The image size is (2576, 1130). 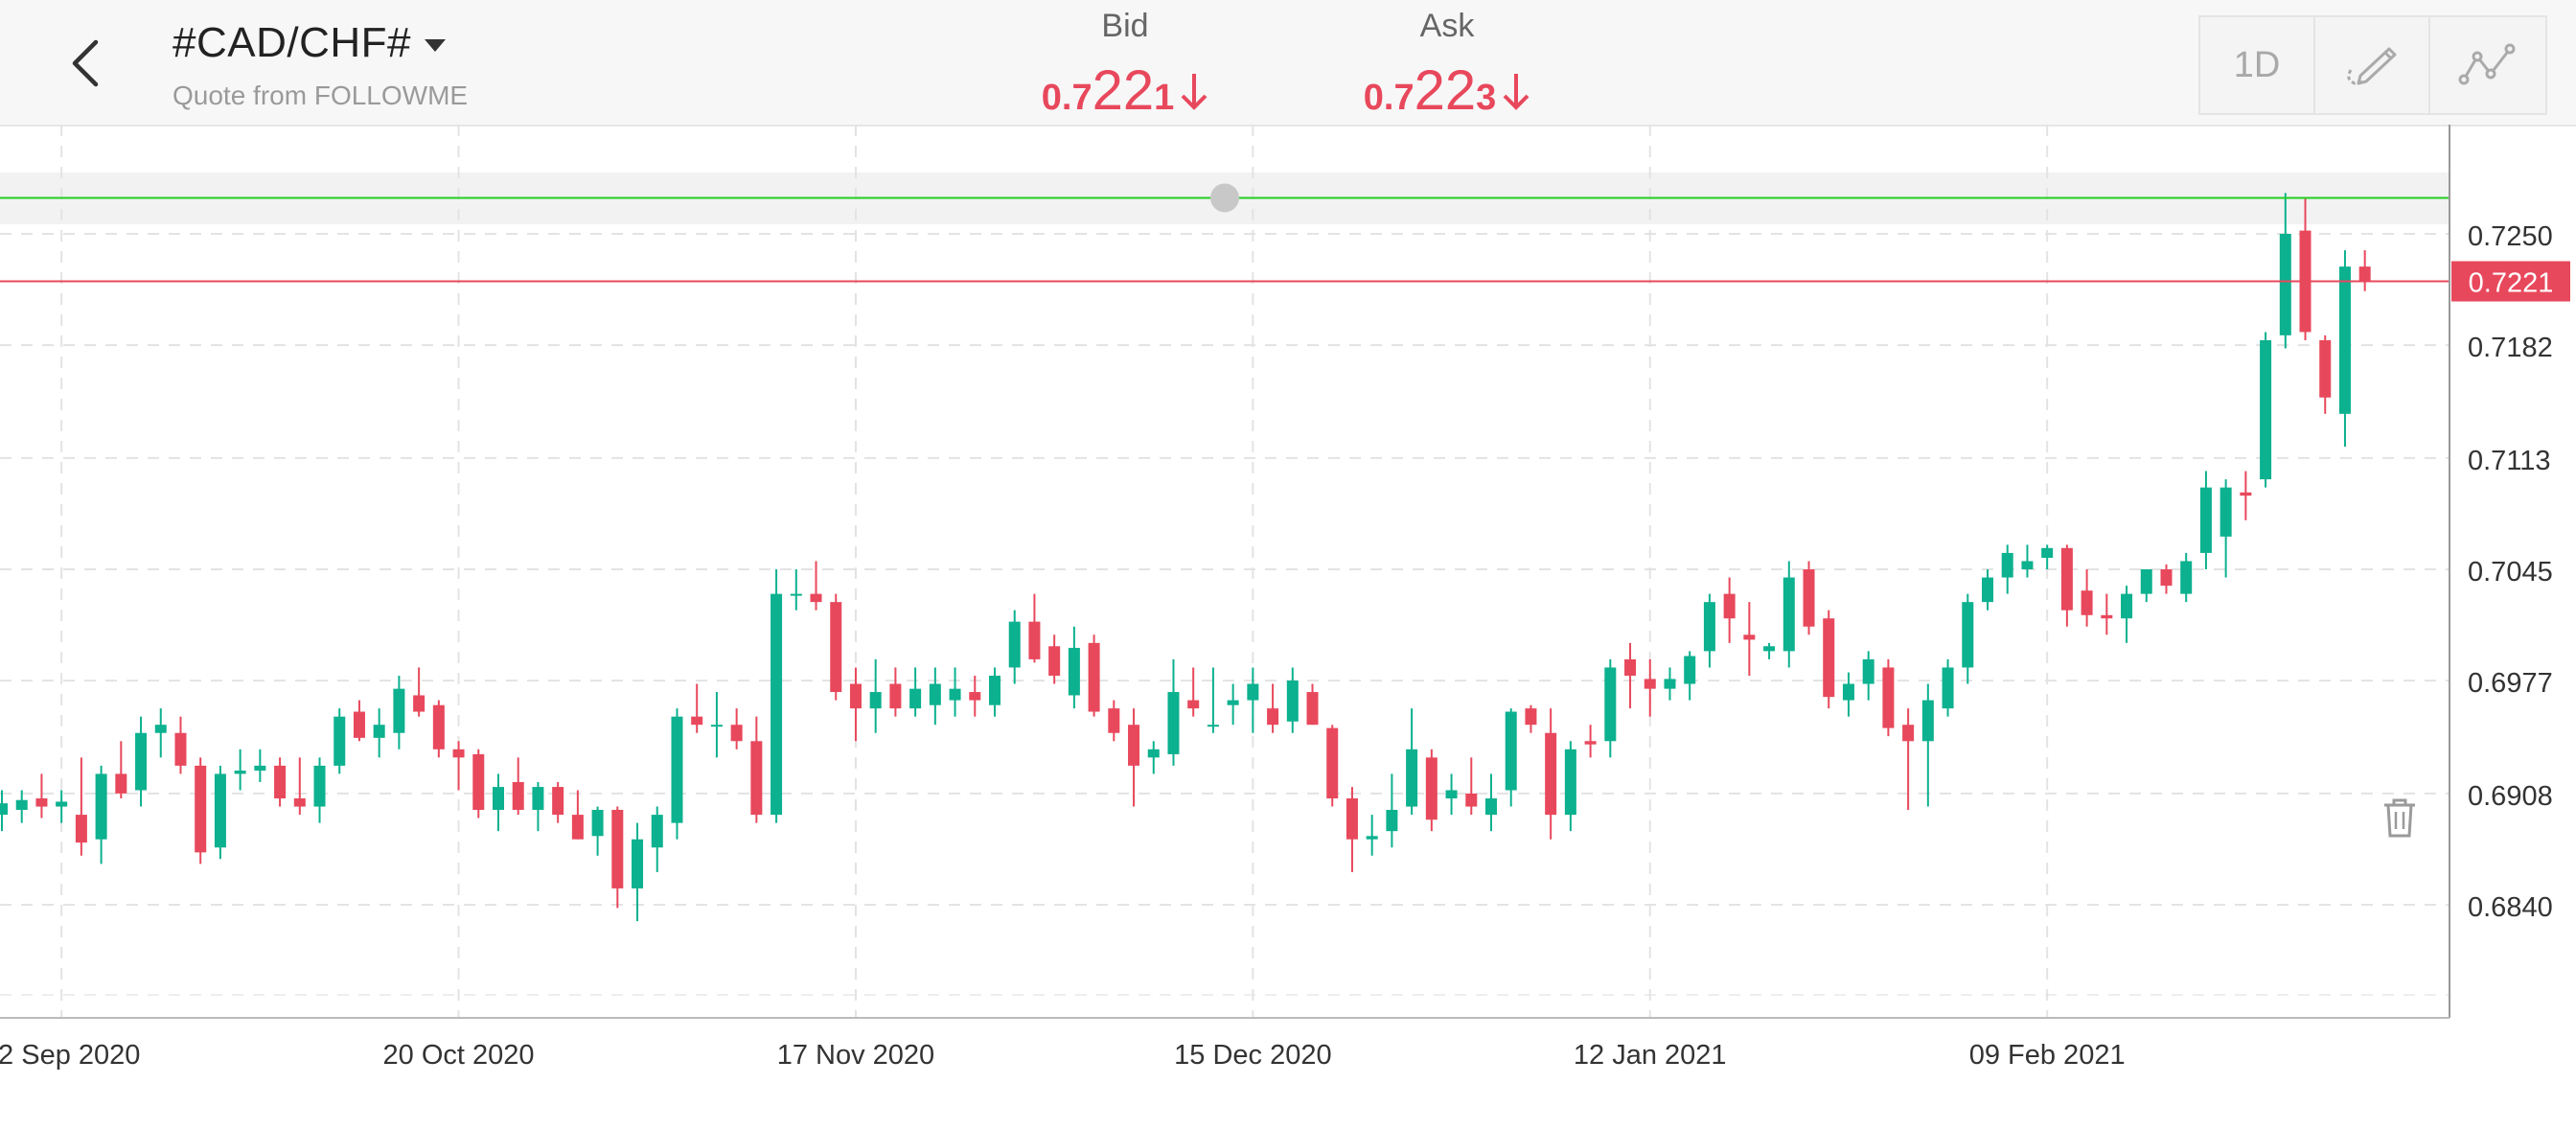 I want to click on timeframe-button: 1D, so click(x=2256, y=65).